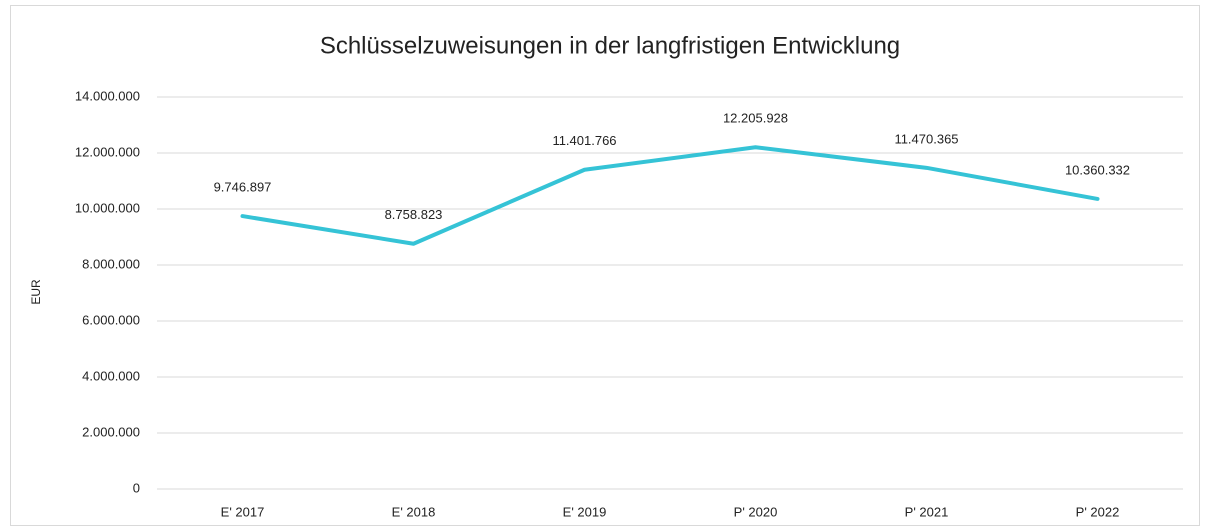 The height and width of the screenshot is (531, 1210). What do you see at coordinates (927, 511) in the screenshot?
I see `x-tick-label: P' 2021` at bounding box center [927, 511].